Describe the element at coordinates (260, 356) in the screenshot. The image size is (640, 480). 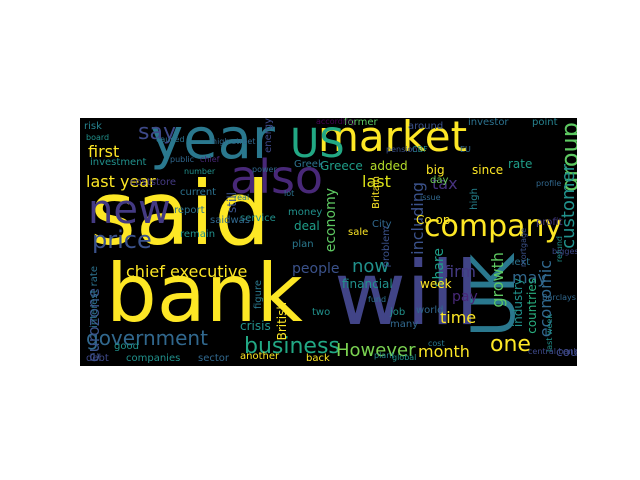
I see `word-another: another` at that location.